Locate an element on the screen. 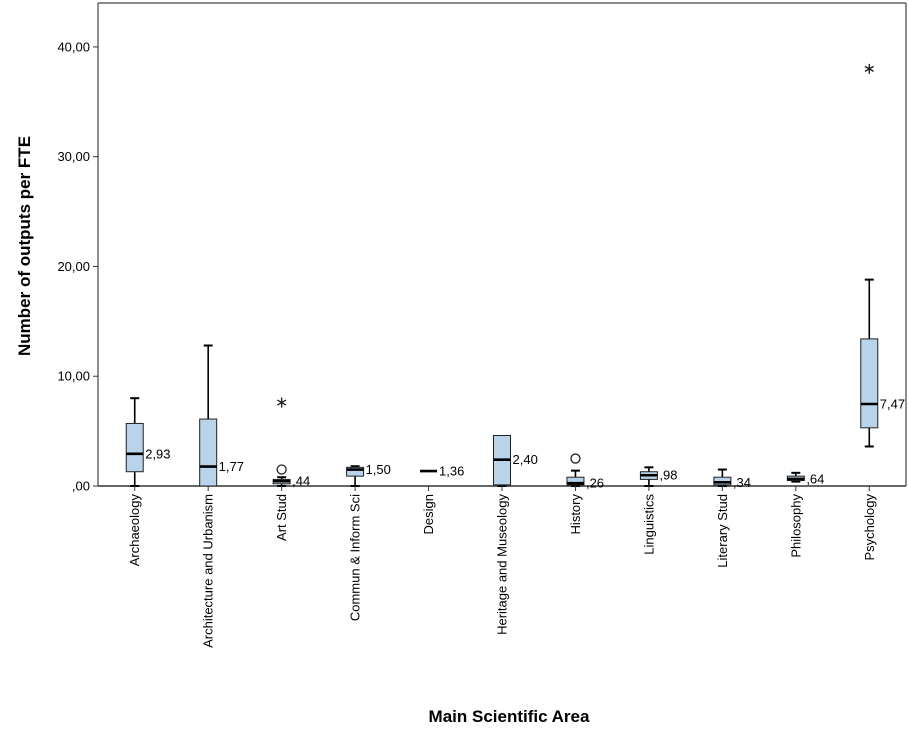 This screenshot has width=908, height=731. y-axis-ticks: ,00 10,00 20,00 30,00 40,00 is located at coordinates (77, 266).